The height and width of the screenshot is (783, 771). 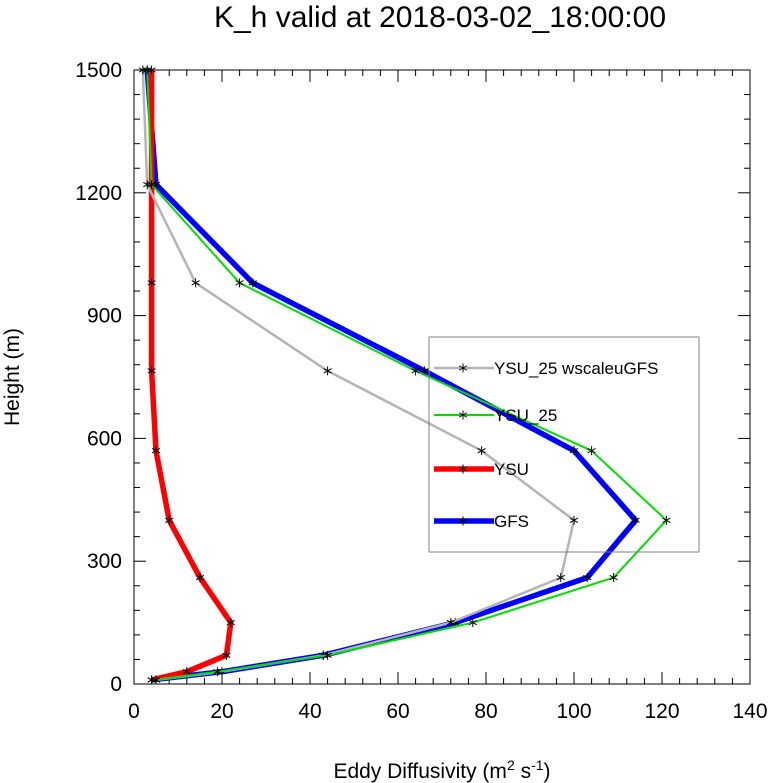 What do you see at coordinates (397, 711) in the screenshot?
I see `x-tick-label: 60` at bounding box center [397, 711].